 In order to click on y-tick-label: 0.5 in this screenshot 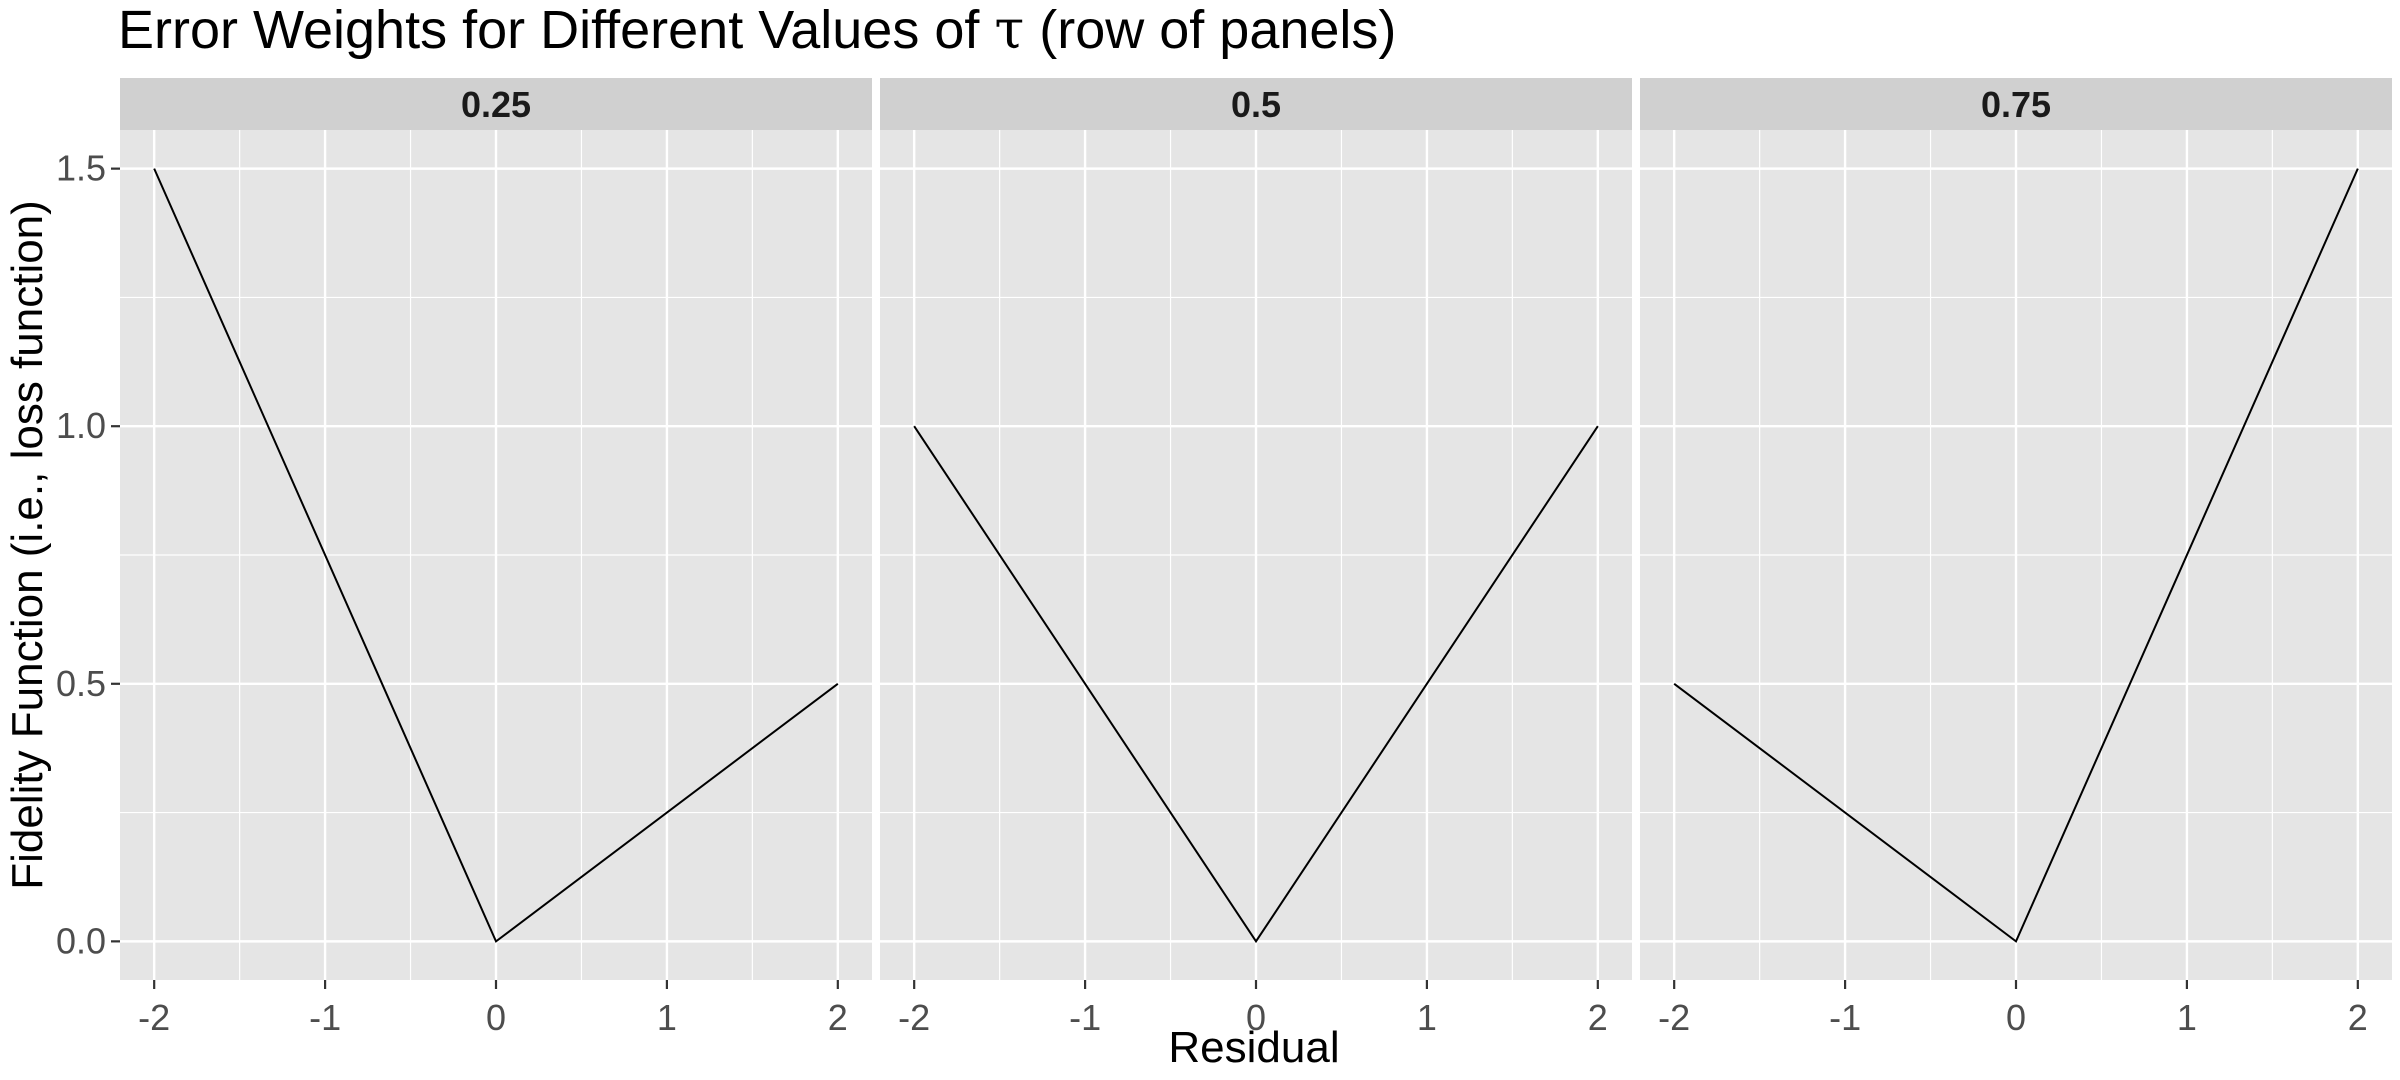, I will do `click(81, 683)`.